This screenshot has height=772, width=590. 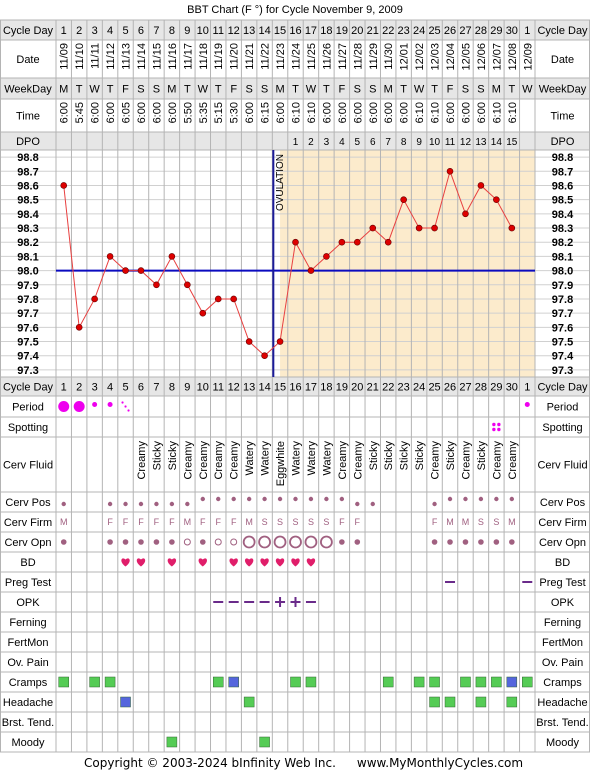 What do you see at coordinates (388, 90) in the screenshot?
I see `weekday-cell: M` at bounding box center [388, 90].